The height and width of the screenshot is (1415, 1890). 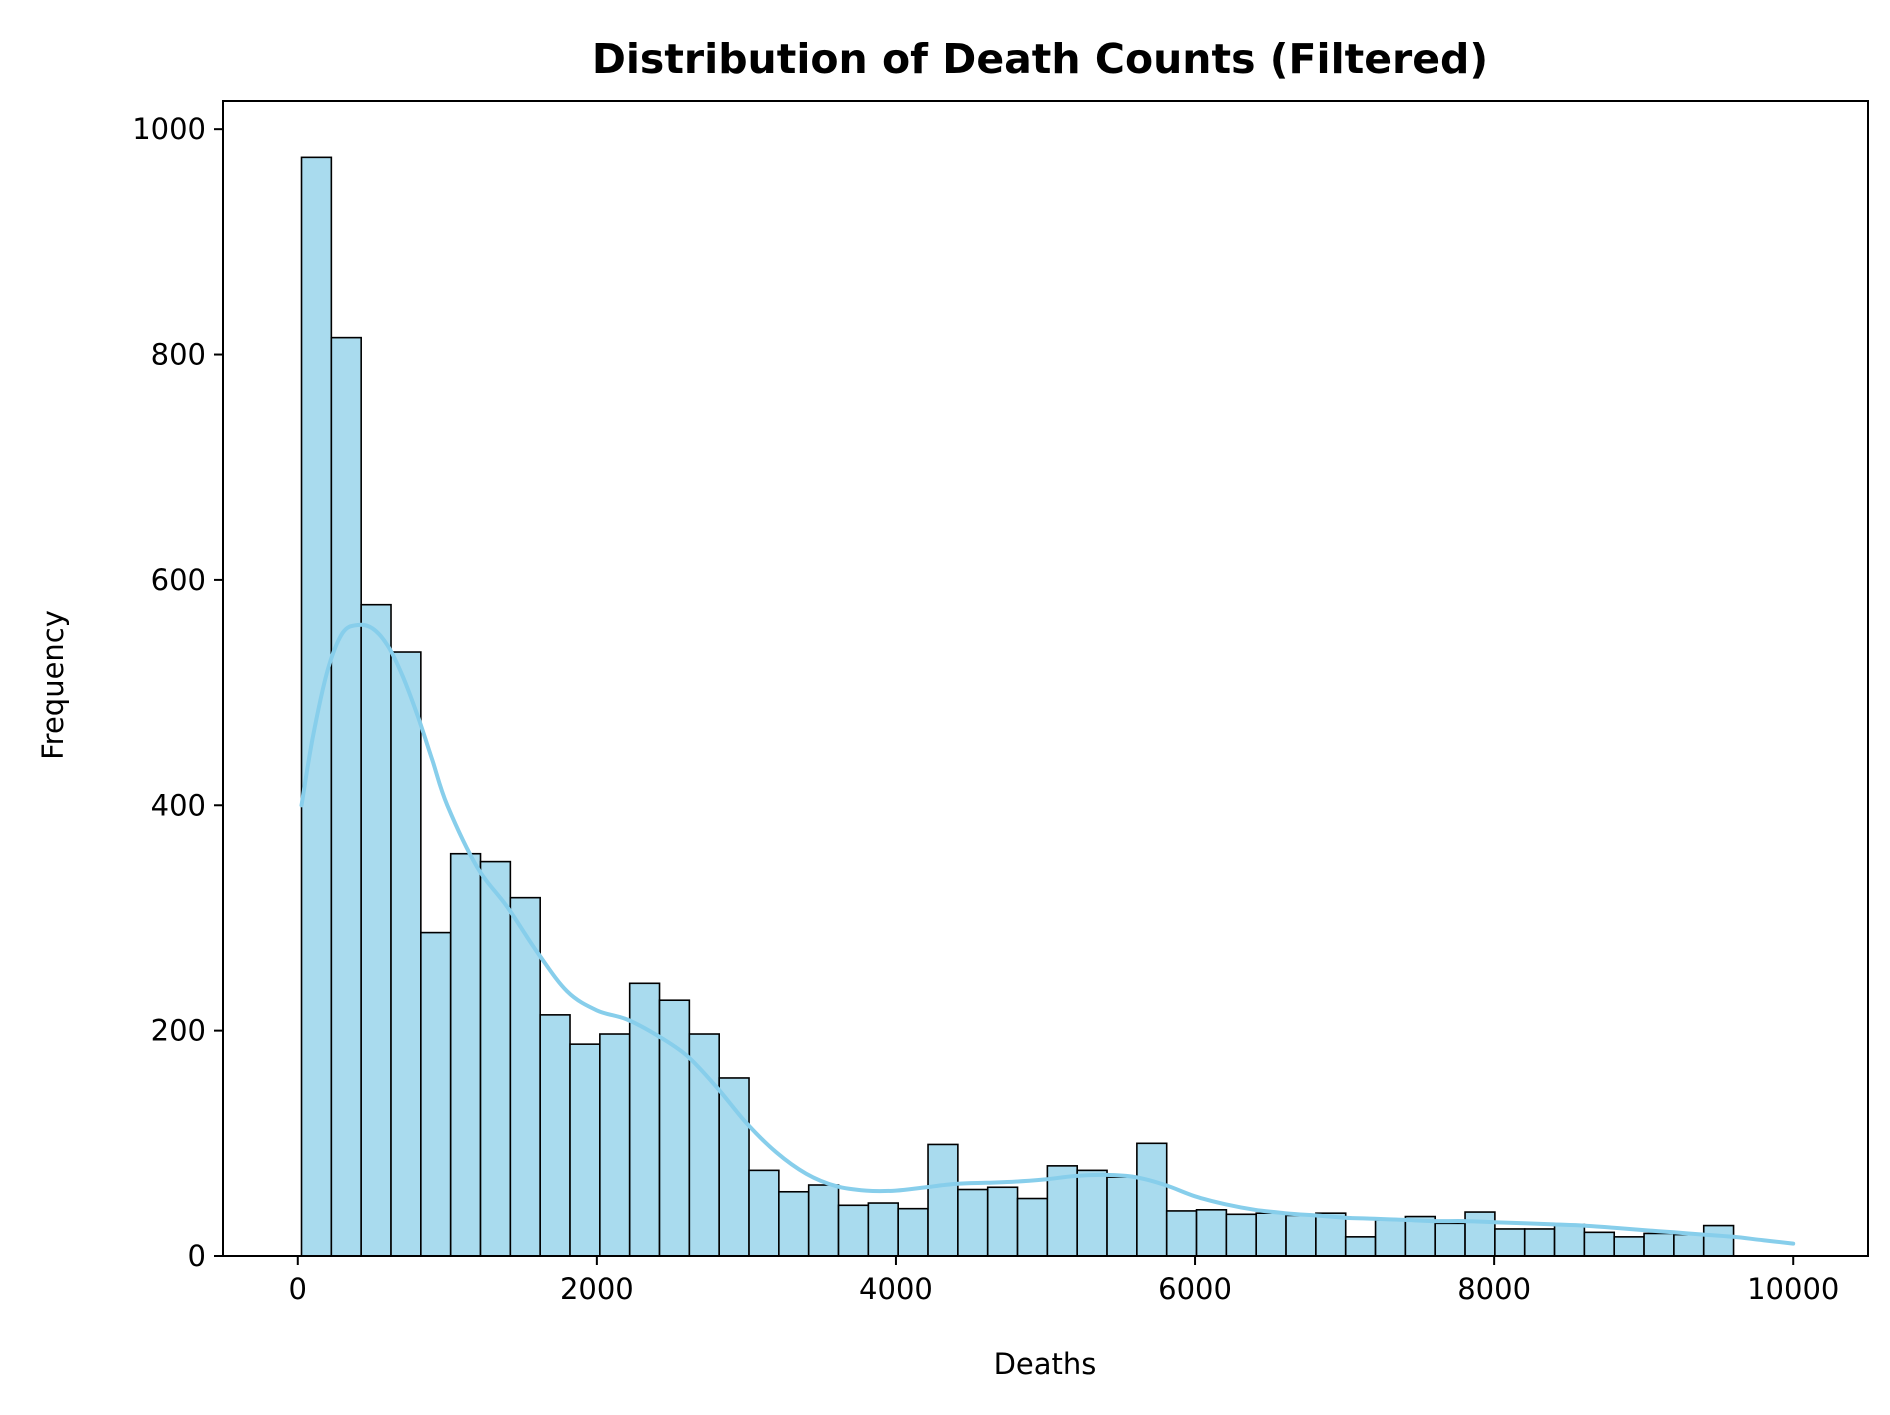 I want to click on y-tick-label: 1000, so click(x=169, y=129).